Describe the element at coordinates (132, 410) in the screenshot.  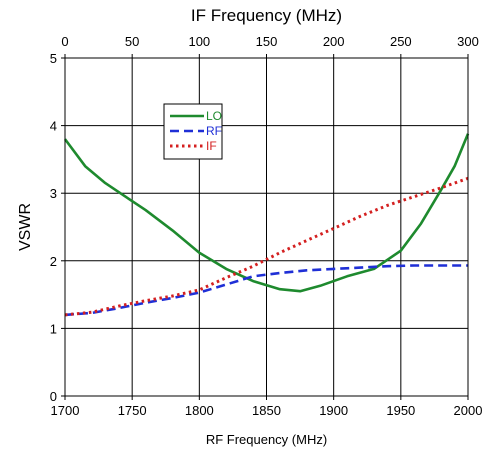
I see `x-tick-label: 1750` at that location.